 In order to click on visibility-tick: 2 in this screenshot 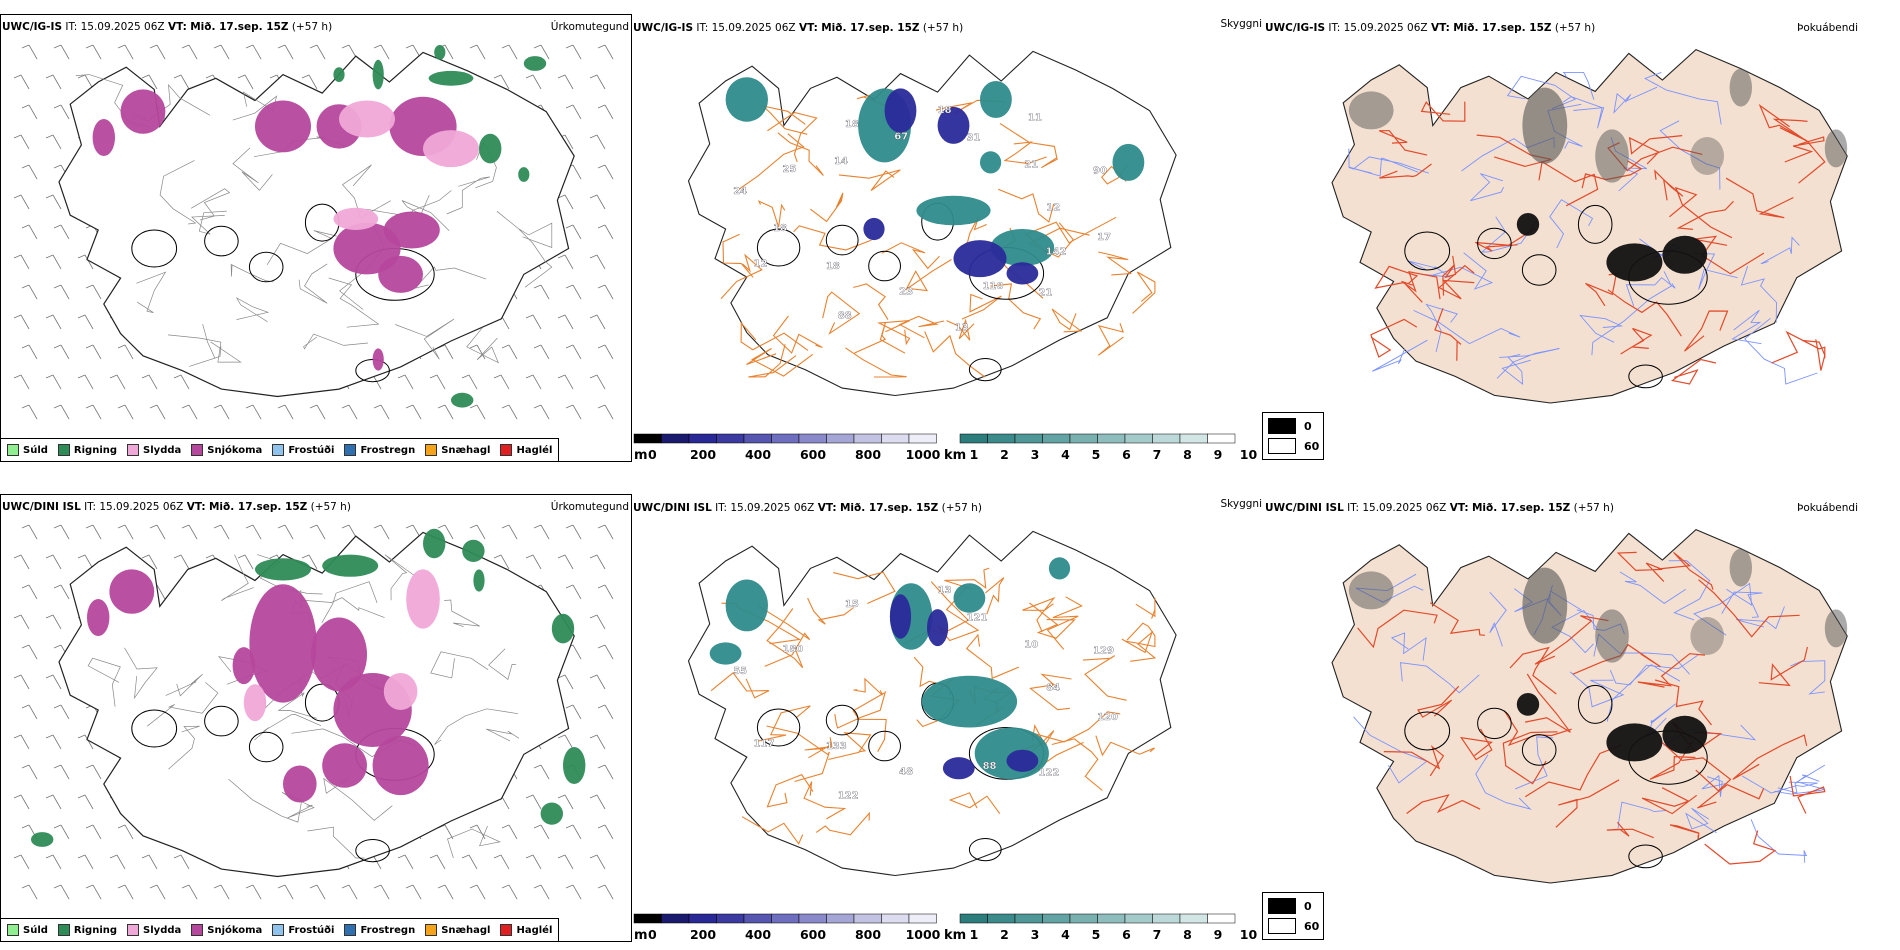, I will do `click(1004, 934)`.